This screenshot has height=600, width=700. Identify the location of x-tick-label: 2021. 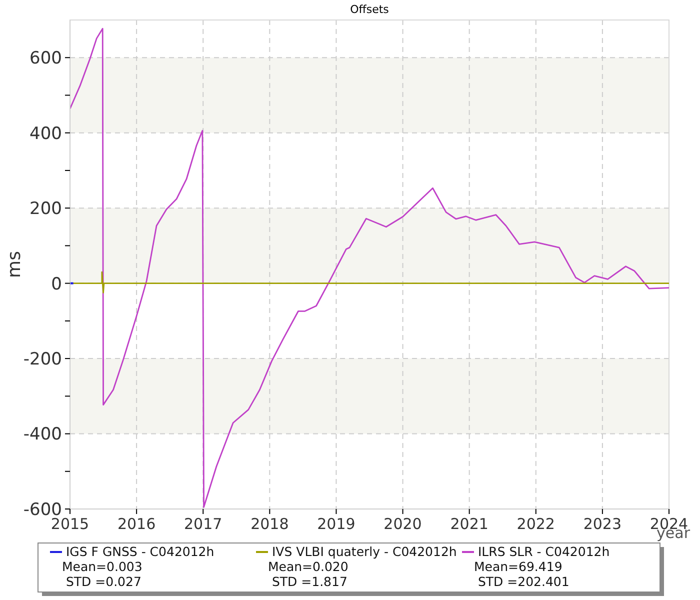
(469, 524).